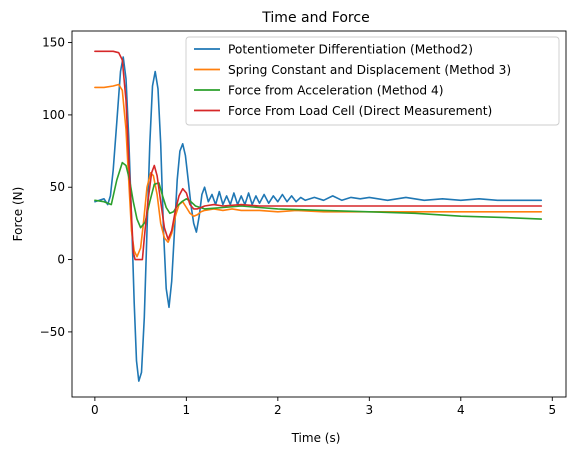  I want to click on y-tick-label: 50, so click(57, 187).